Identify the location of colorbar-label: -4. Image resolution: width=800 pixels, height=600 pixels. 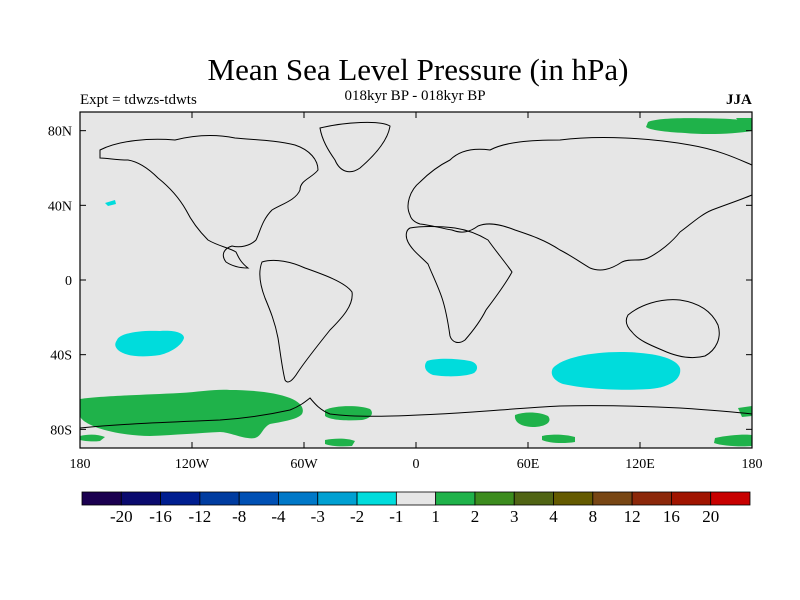
(278, 516).